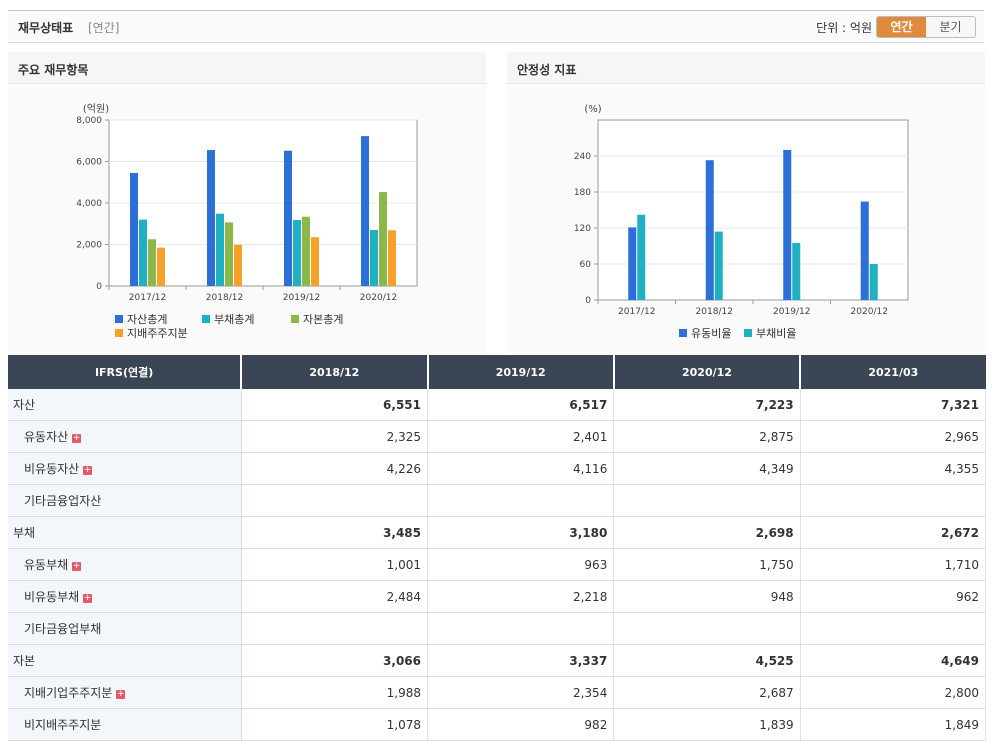 The image size is (994, 741). What do you see at coordinates (893, 468) in the screenshot?
I see `table-cell: 4,355` at bounding box center [893, 468].